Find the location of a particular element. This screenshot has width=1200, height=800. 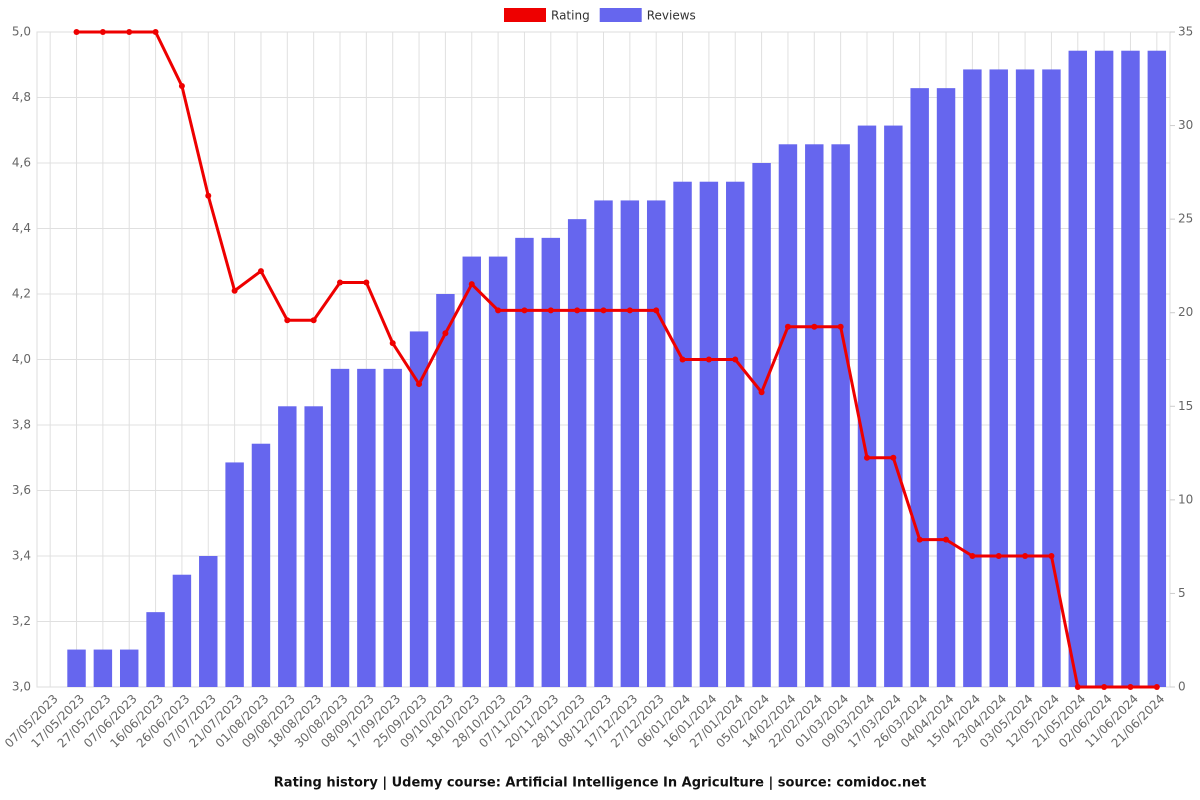

y-tick-label: 3,0 is located at coordinates (21, 687).